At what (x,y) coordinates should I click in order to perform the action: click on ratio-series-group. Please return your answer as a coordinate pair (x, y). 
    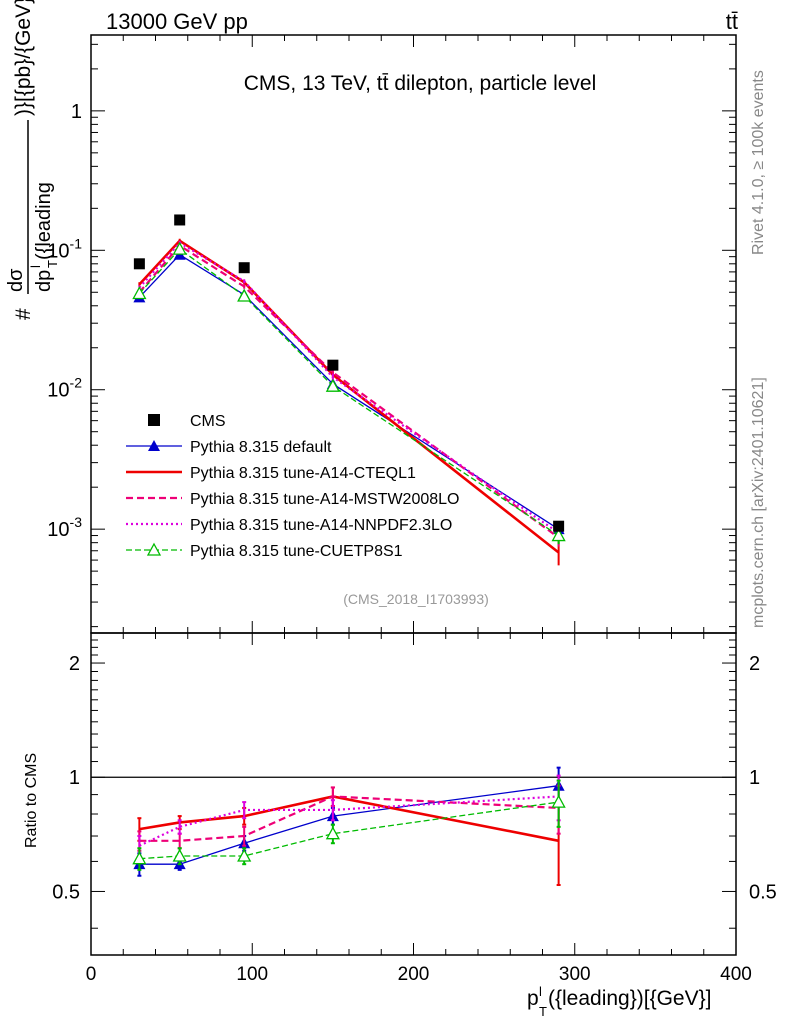
    Looking at the image, I should click on (349, 826).